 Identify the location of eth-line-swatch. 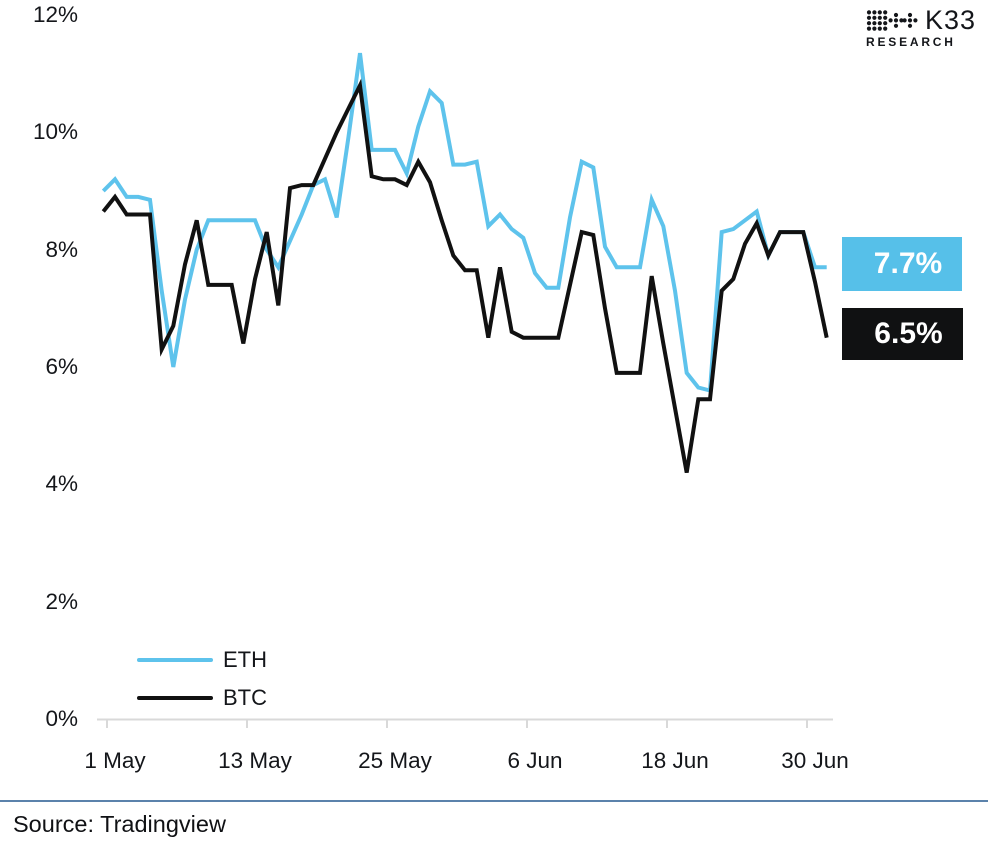
(175, 660).